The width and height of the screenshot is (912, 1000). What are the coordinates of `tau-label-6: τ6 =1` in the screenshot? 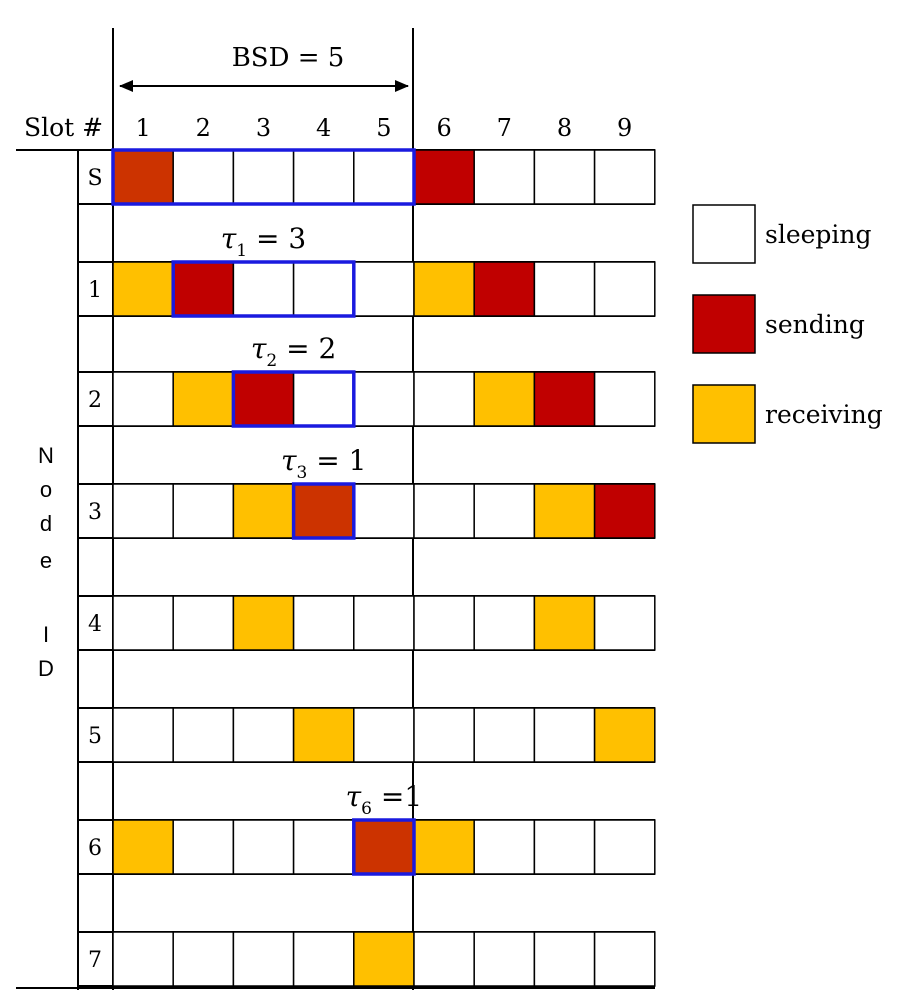 It's located at (384, 799).